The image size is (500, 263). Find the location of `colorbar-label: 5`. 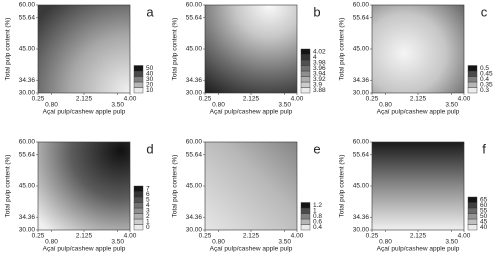

colorbar-label: 5 is located at coordinates (148, 199).